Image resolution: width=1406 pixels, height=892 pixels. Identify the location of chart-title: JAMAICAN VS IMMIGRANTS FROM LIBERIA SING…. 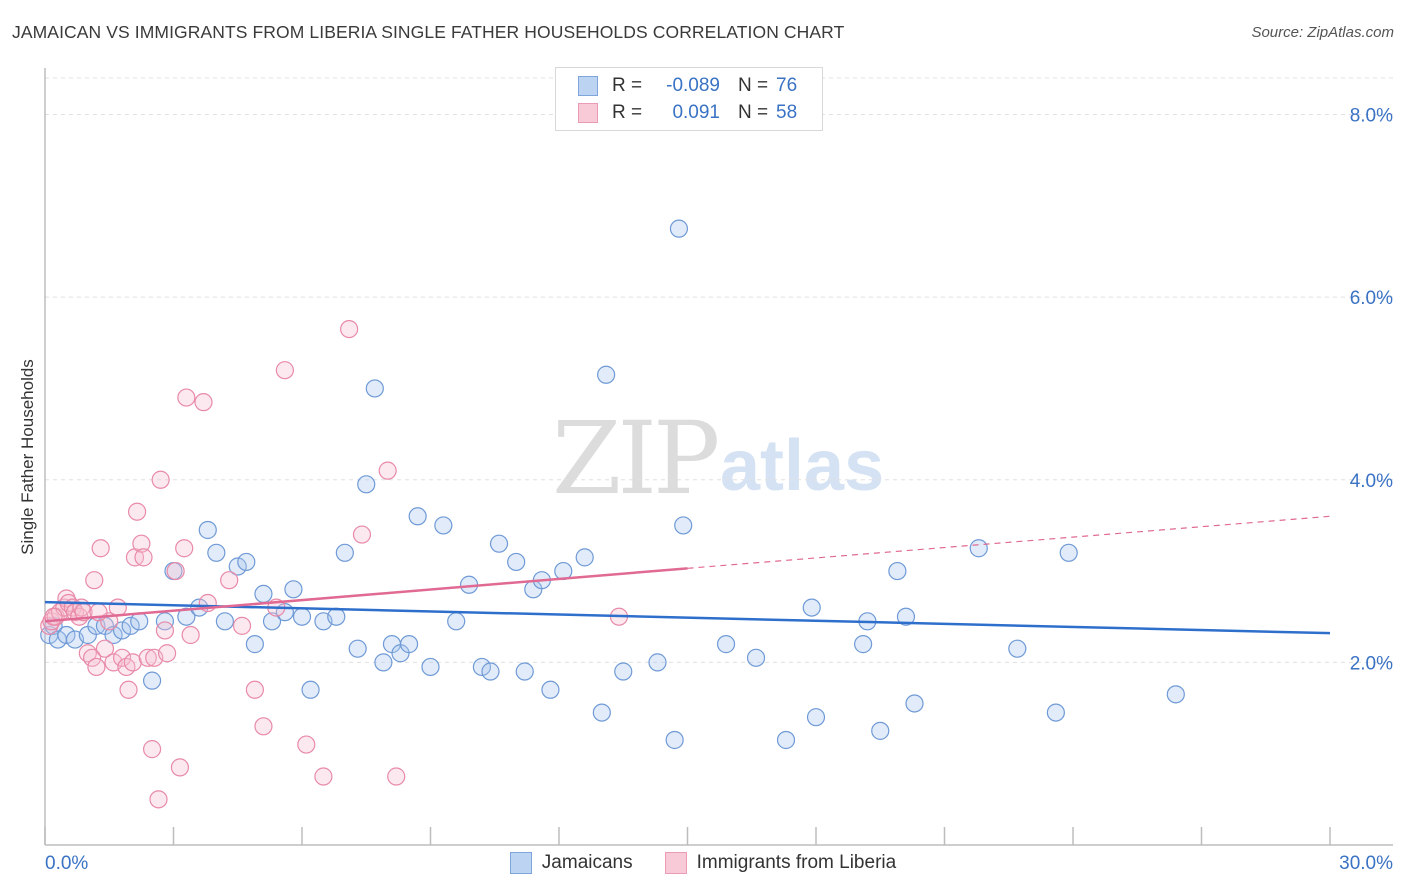
(428, 32).